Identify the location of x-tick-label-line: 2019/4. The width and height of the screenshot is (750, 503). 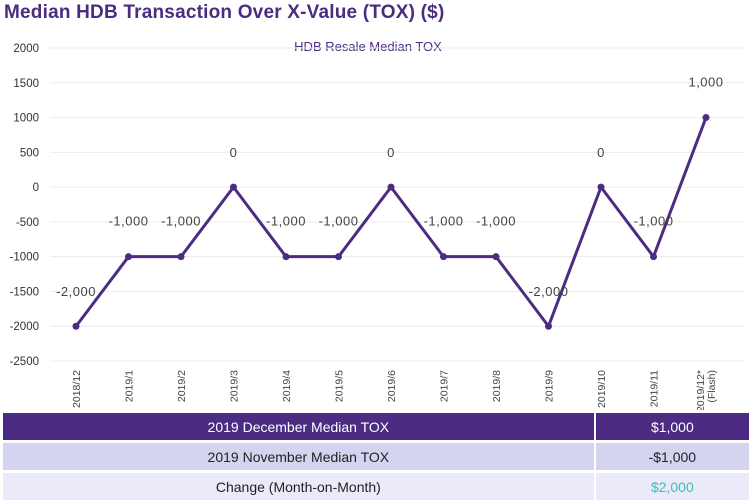
(287, 386).